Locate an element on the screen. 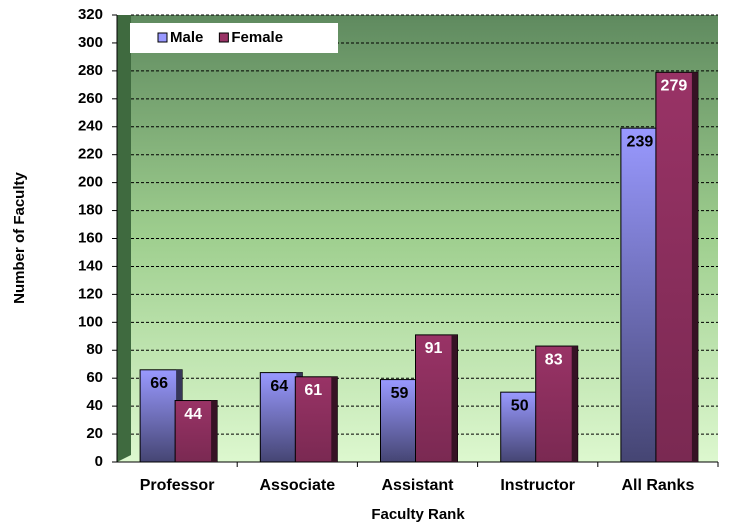 This screenshot has height=526, width=738. y-tick-label: 320 is located at coordinates (90, 14).